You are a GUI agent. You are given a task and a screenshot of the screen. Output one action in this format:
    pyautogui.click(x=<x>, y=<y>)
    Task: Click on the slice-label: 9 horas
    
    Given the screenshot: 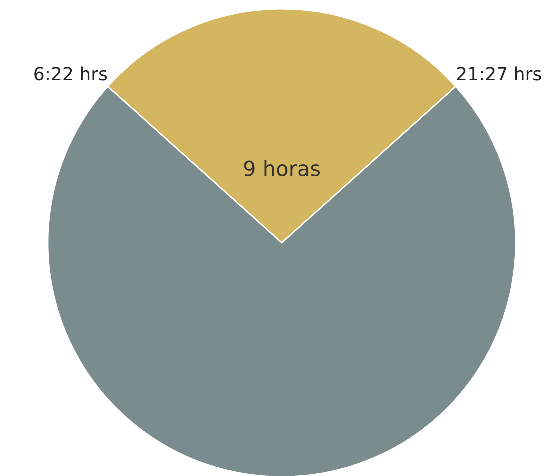 What is the action you would take?
    pyautogui.click(x=282, y=168)
    